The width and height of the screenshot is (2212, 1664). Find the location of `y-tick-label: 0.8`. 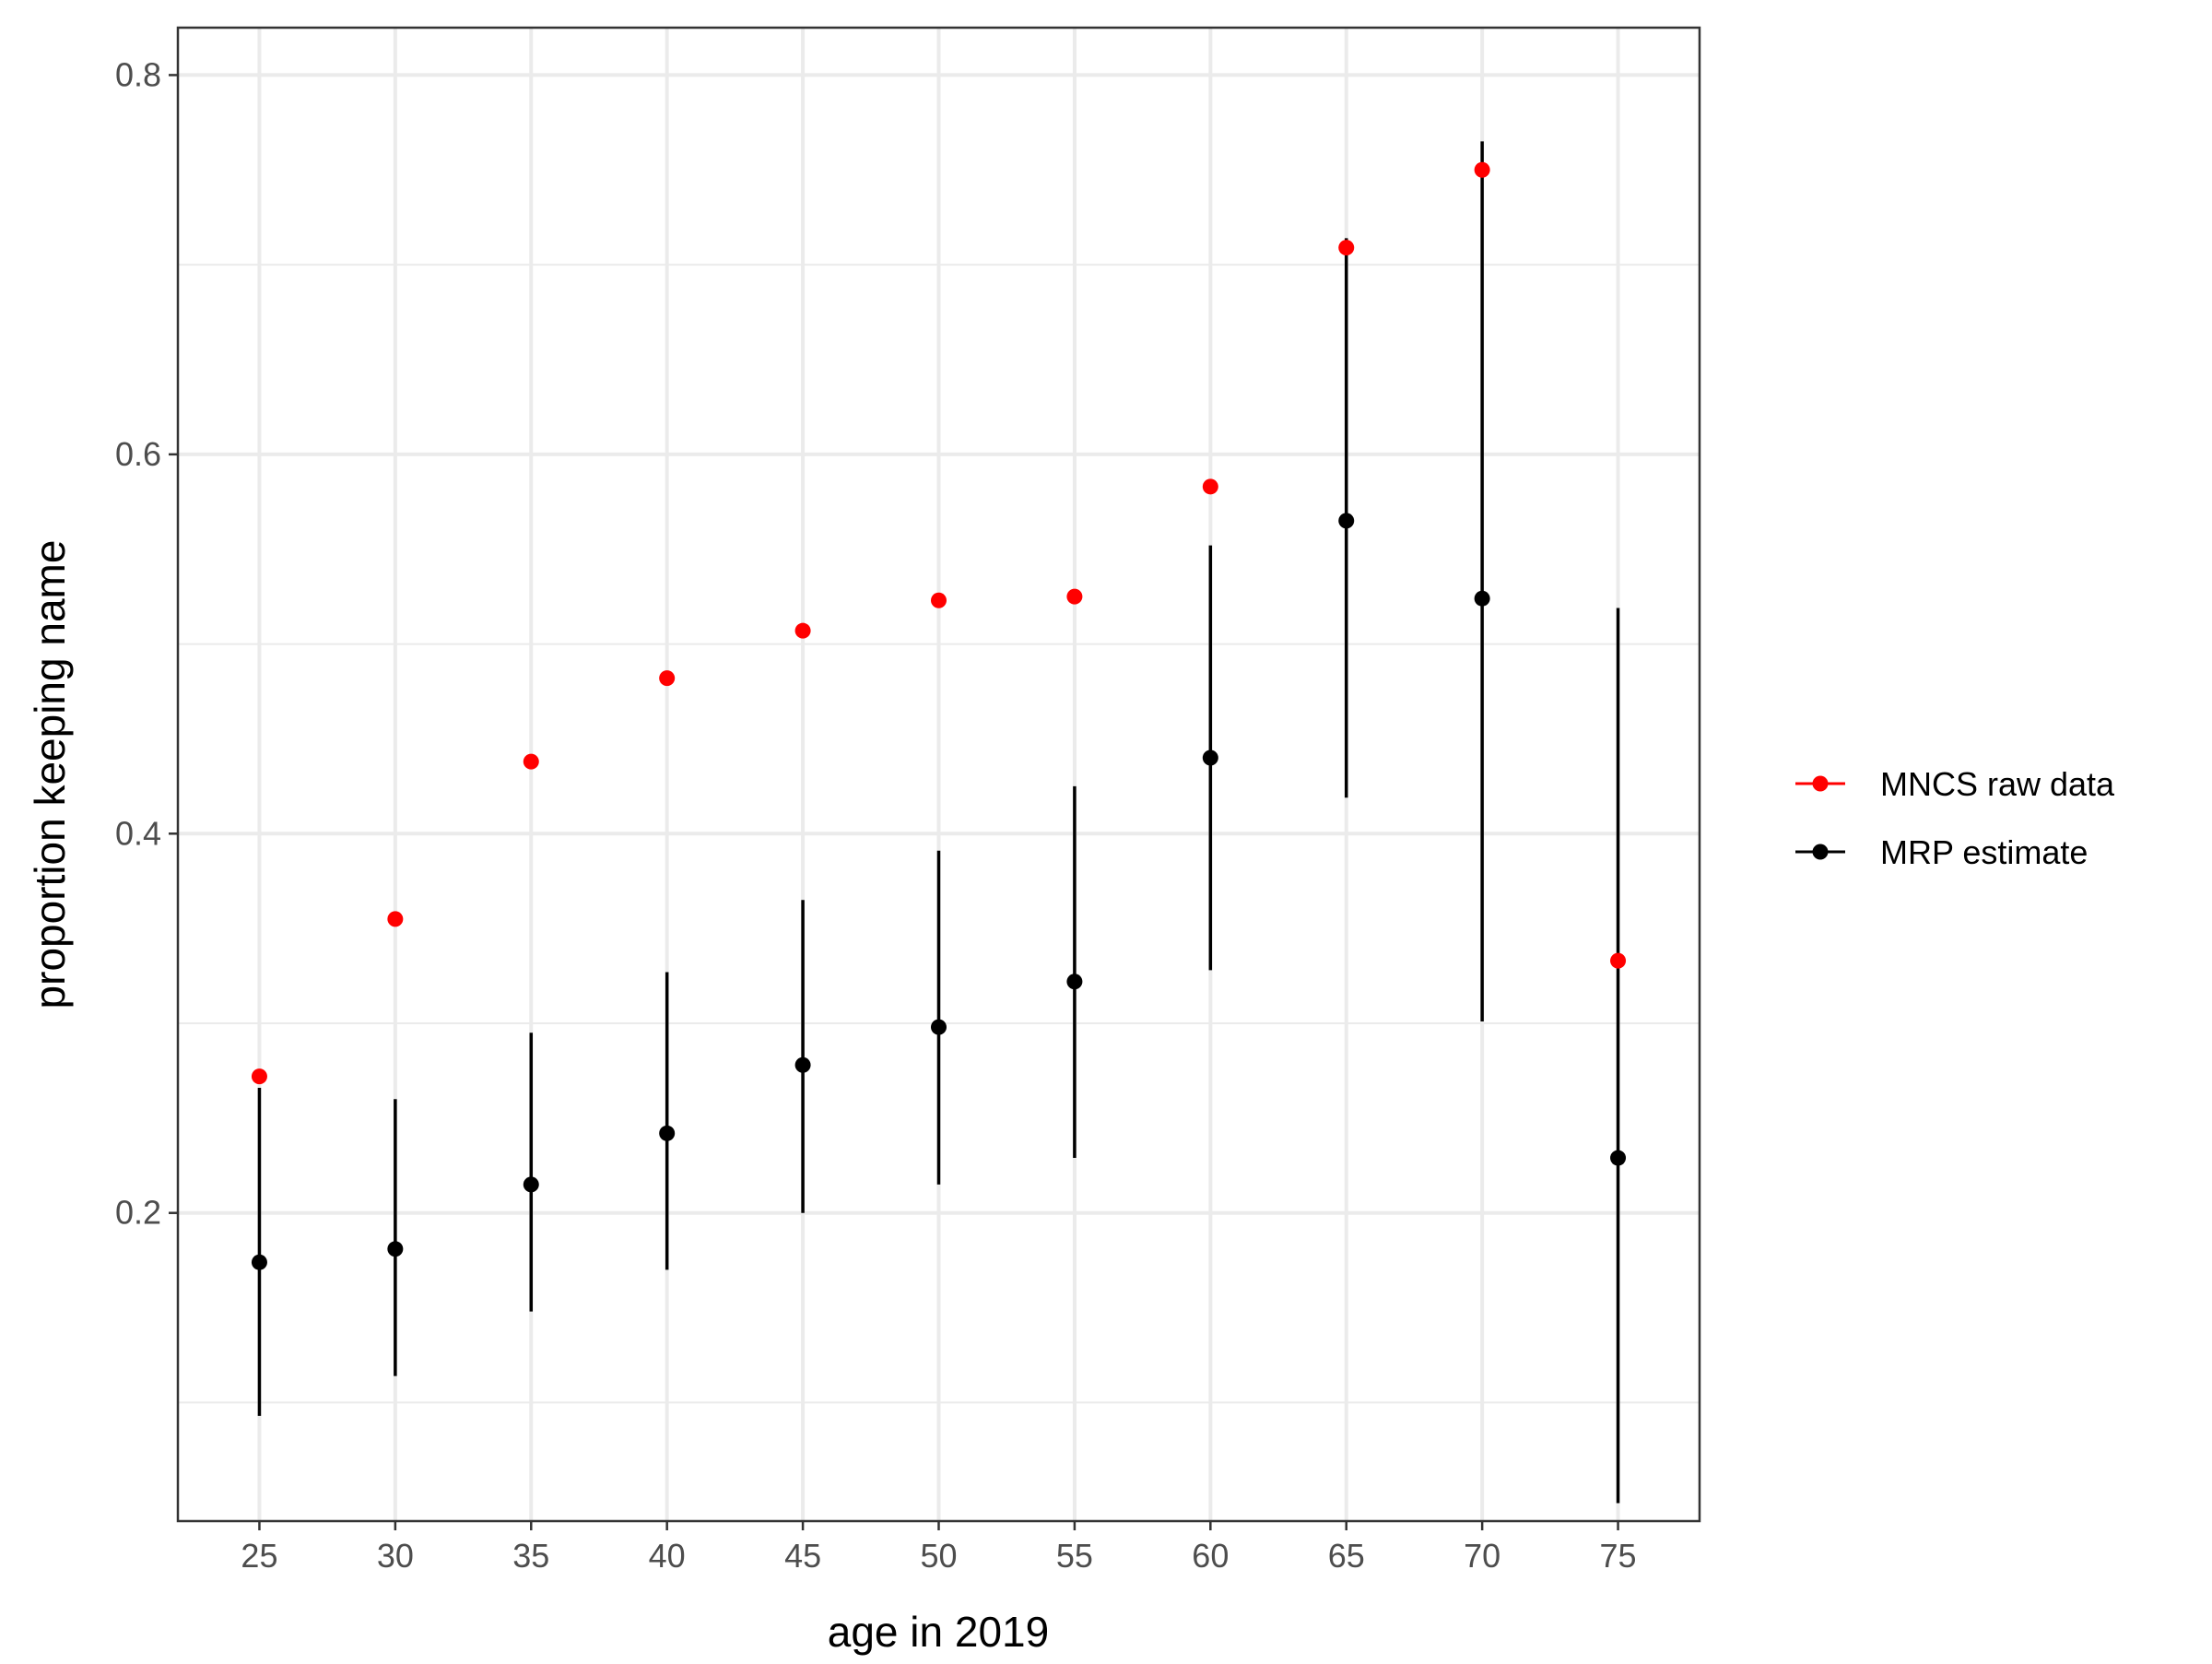

y-tick-label: 0.8 is located at coordinates (138, 74).